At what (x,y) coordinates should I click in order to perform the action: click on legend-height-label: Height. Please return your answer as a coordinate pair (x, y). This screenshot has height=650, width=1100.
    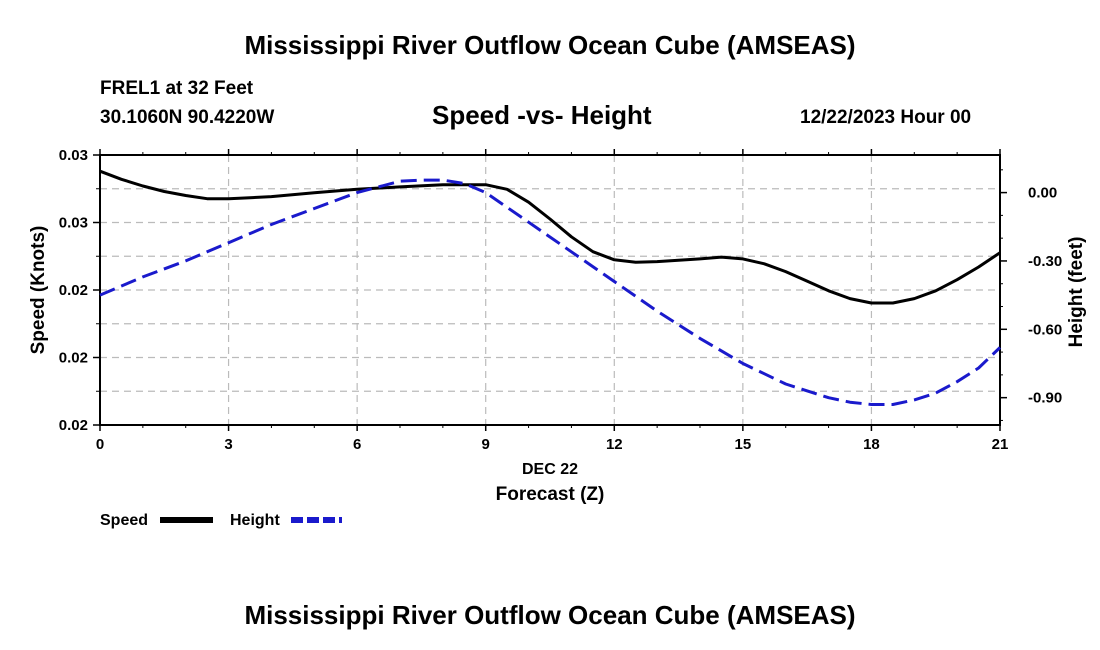
    Looking at the image, I should click on (255, 520).